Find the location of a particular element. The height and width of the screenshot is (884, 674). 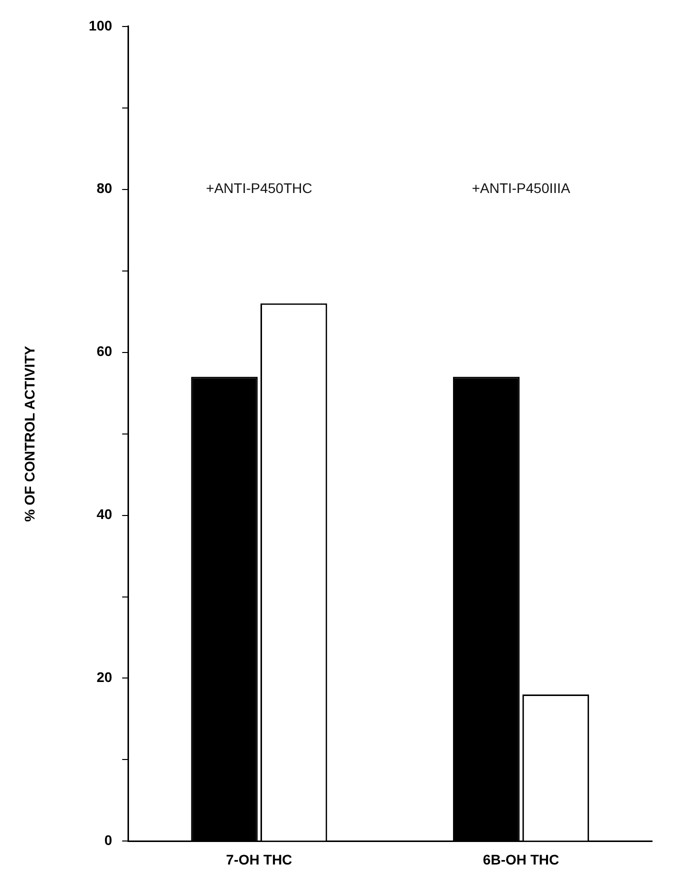

x-tick-label: 7-OH THC is located at coordinates (259, 859).